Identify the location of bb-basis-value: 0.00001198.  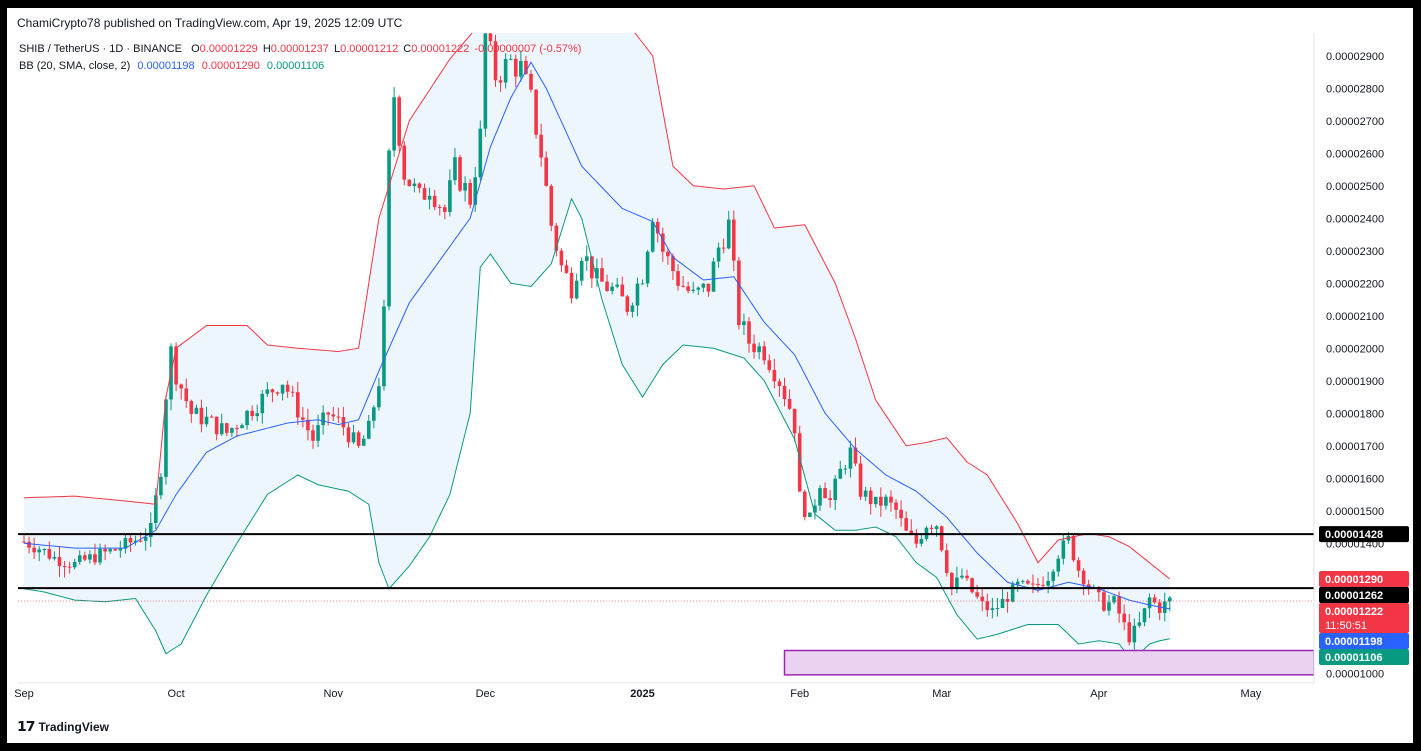
(166, 66).